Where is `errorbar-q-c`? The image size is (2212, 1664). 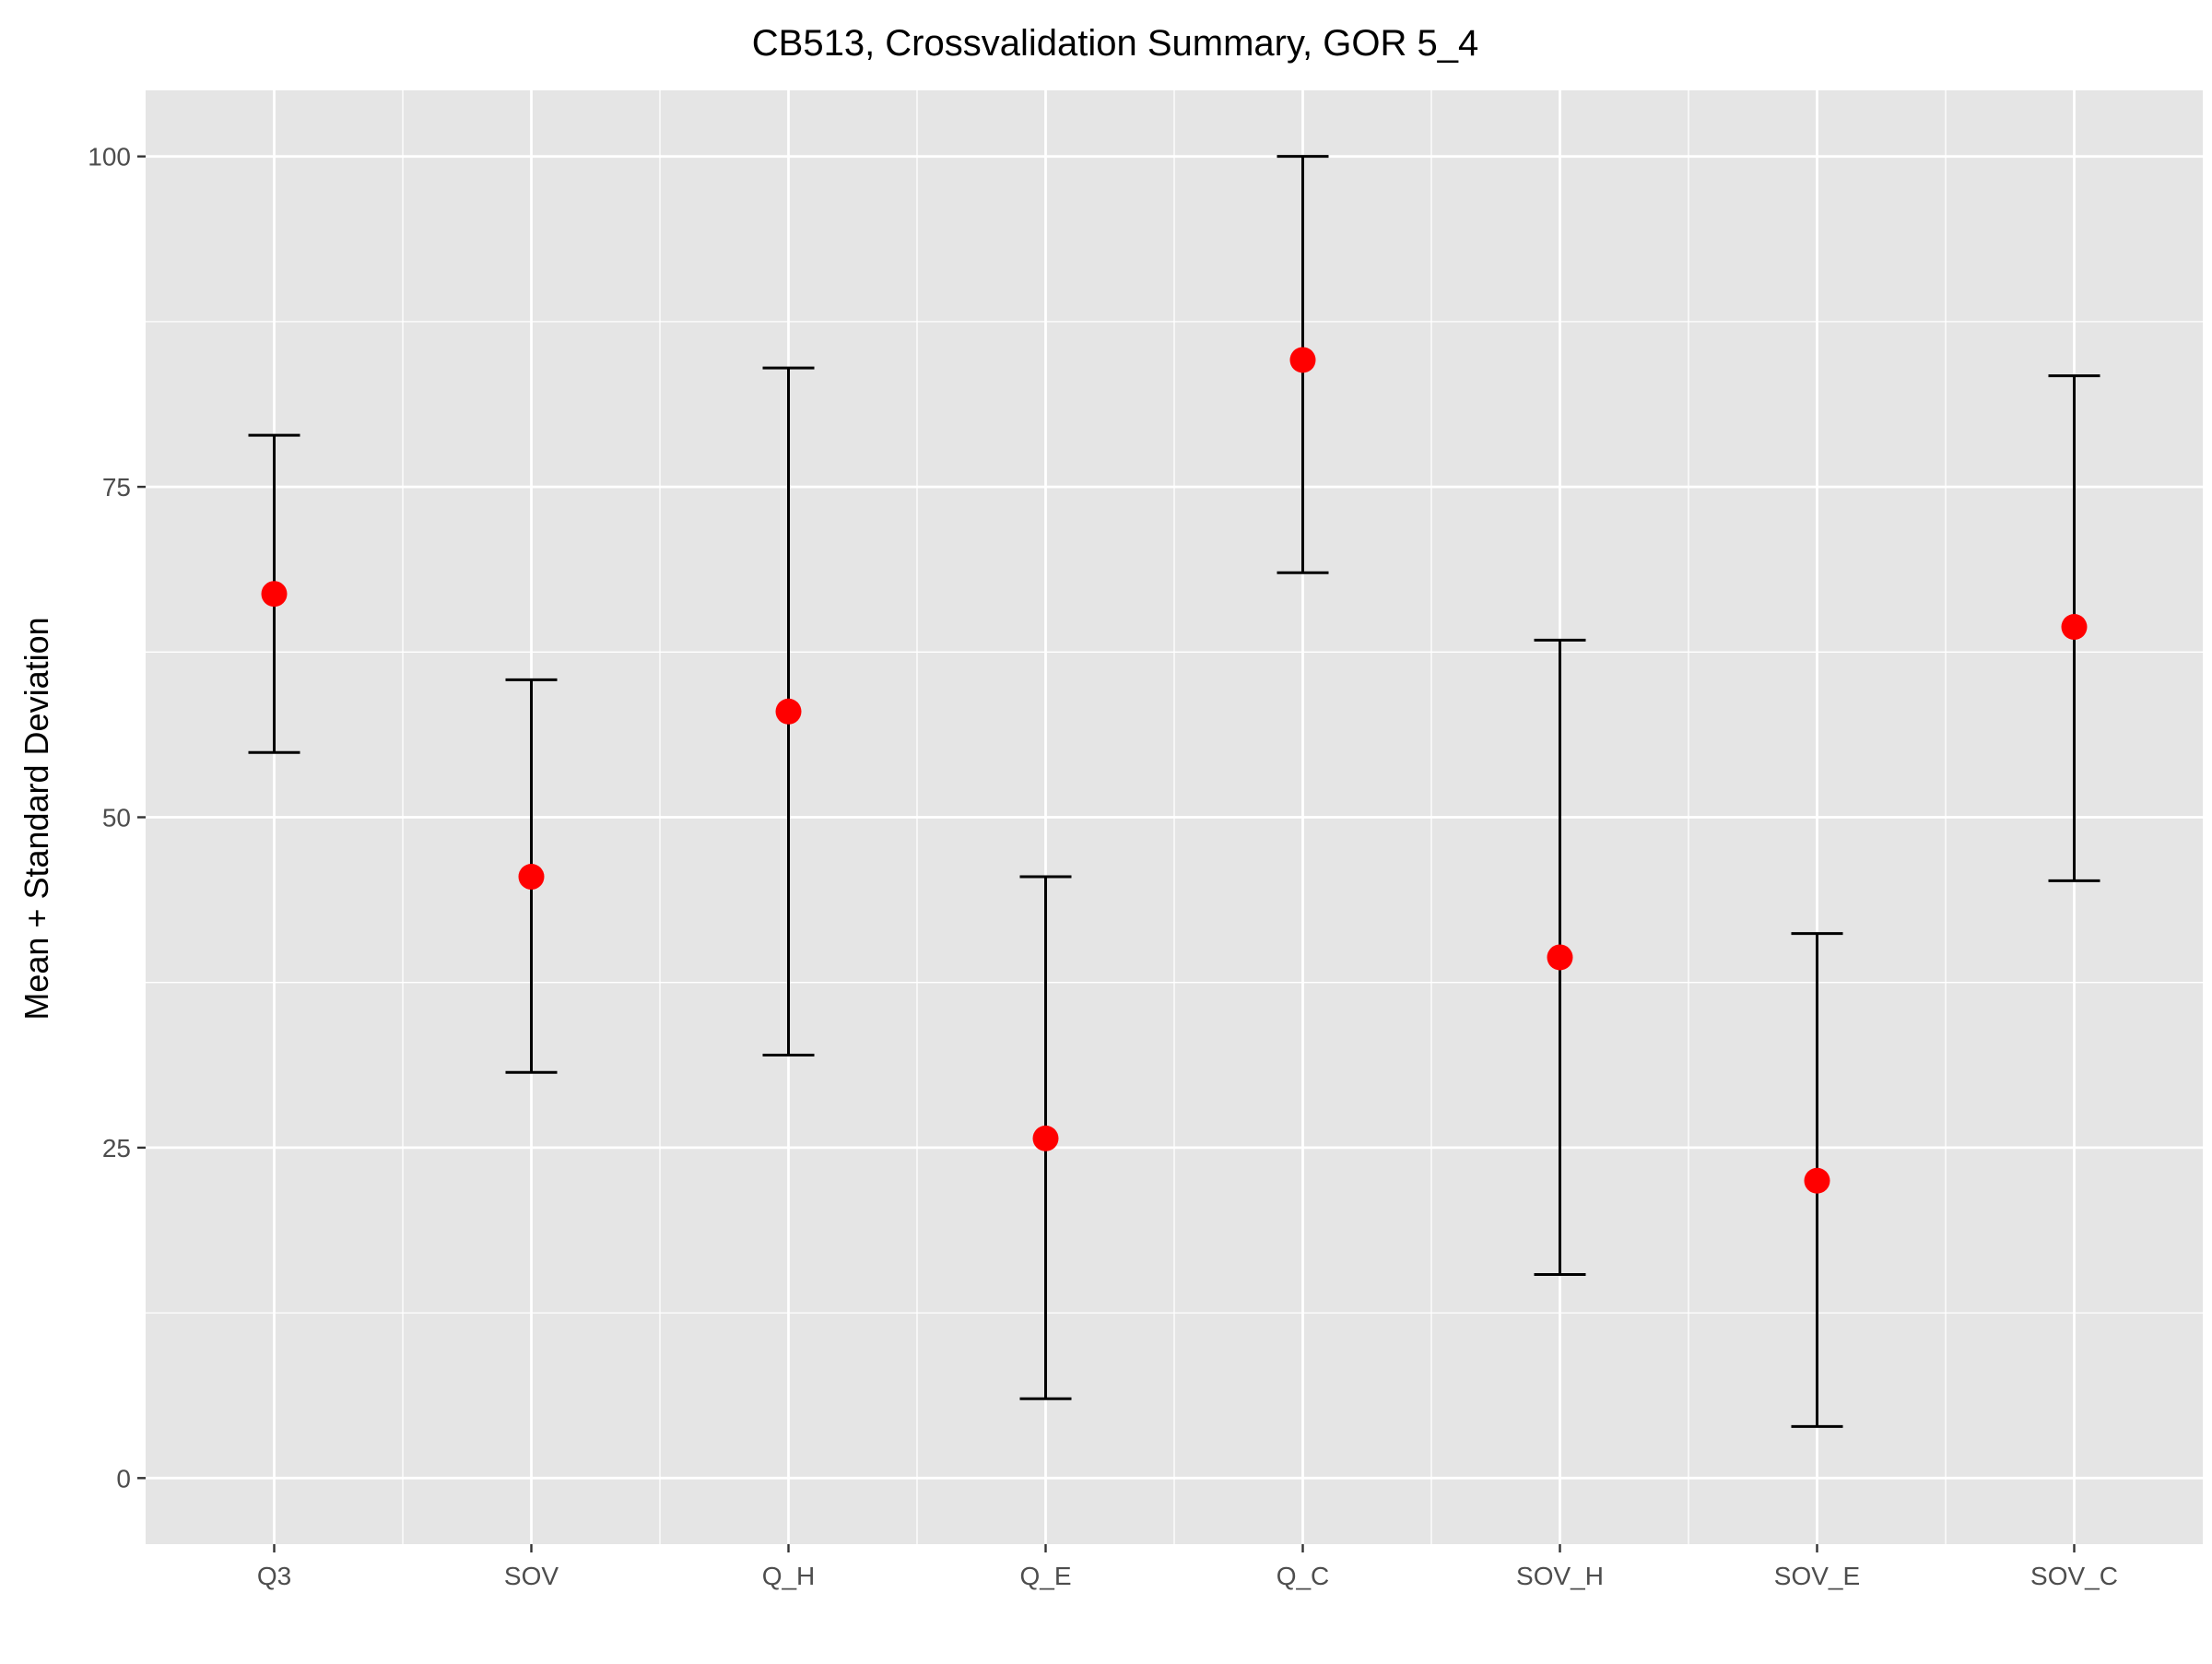 errorbar-q-c is located at coordinates (1303, 364).